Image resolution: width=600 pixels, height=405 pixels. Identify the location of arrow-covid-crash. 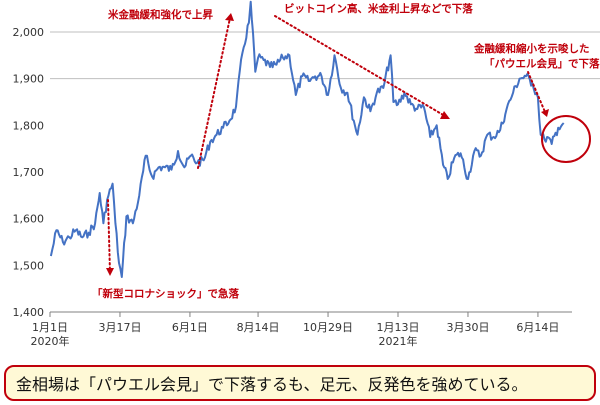
(109, 236).